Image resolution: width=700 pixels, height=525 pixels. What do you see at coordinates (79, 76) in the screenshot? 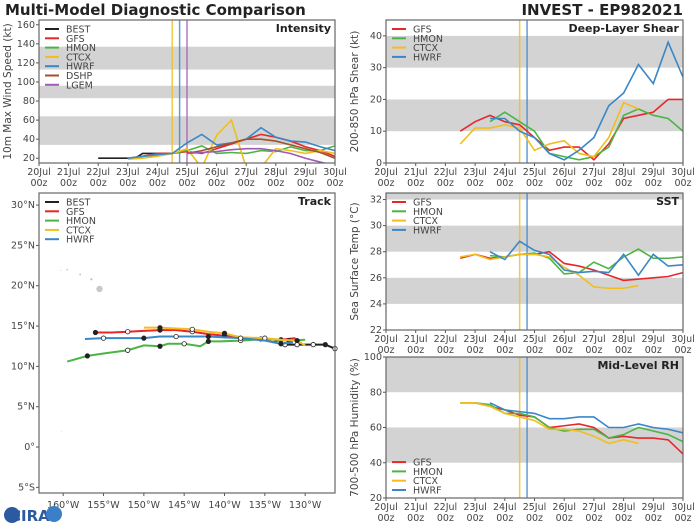
I see `legend-label: DSHP` at bounding box center [79, 76].